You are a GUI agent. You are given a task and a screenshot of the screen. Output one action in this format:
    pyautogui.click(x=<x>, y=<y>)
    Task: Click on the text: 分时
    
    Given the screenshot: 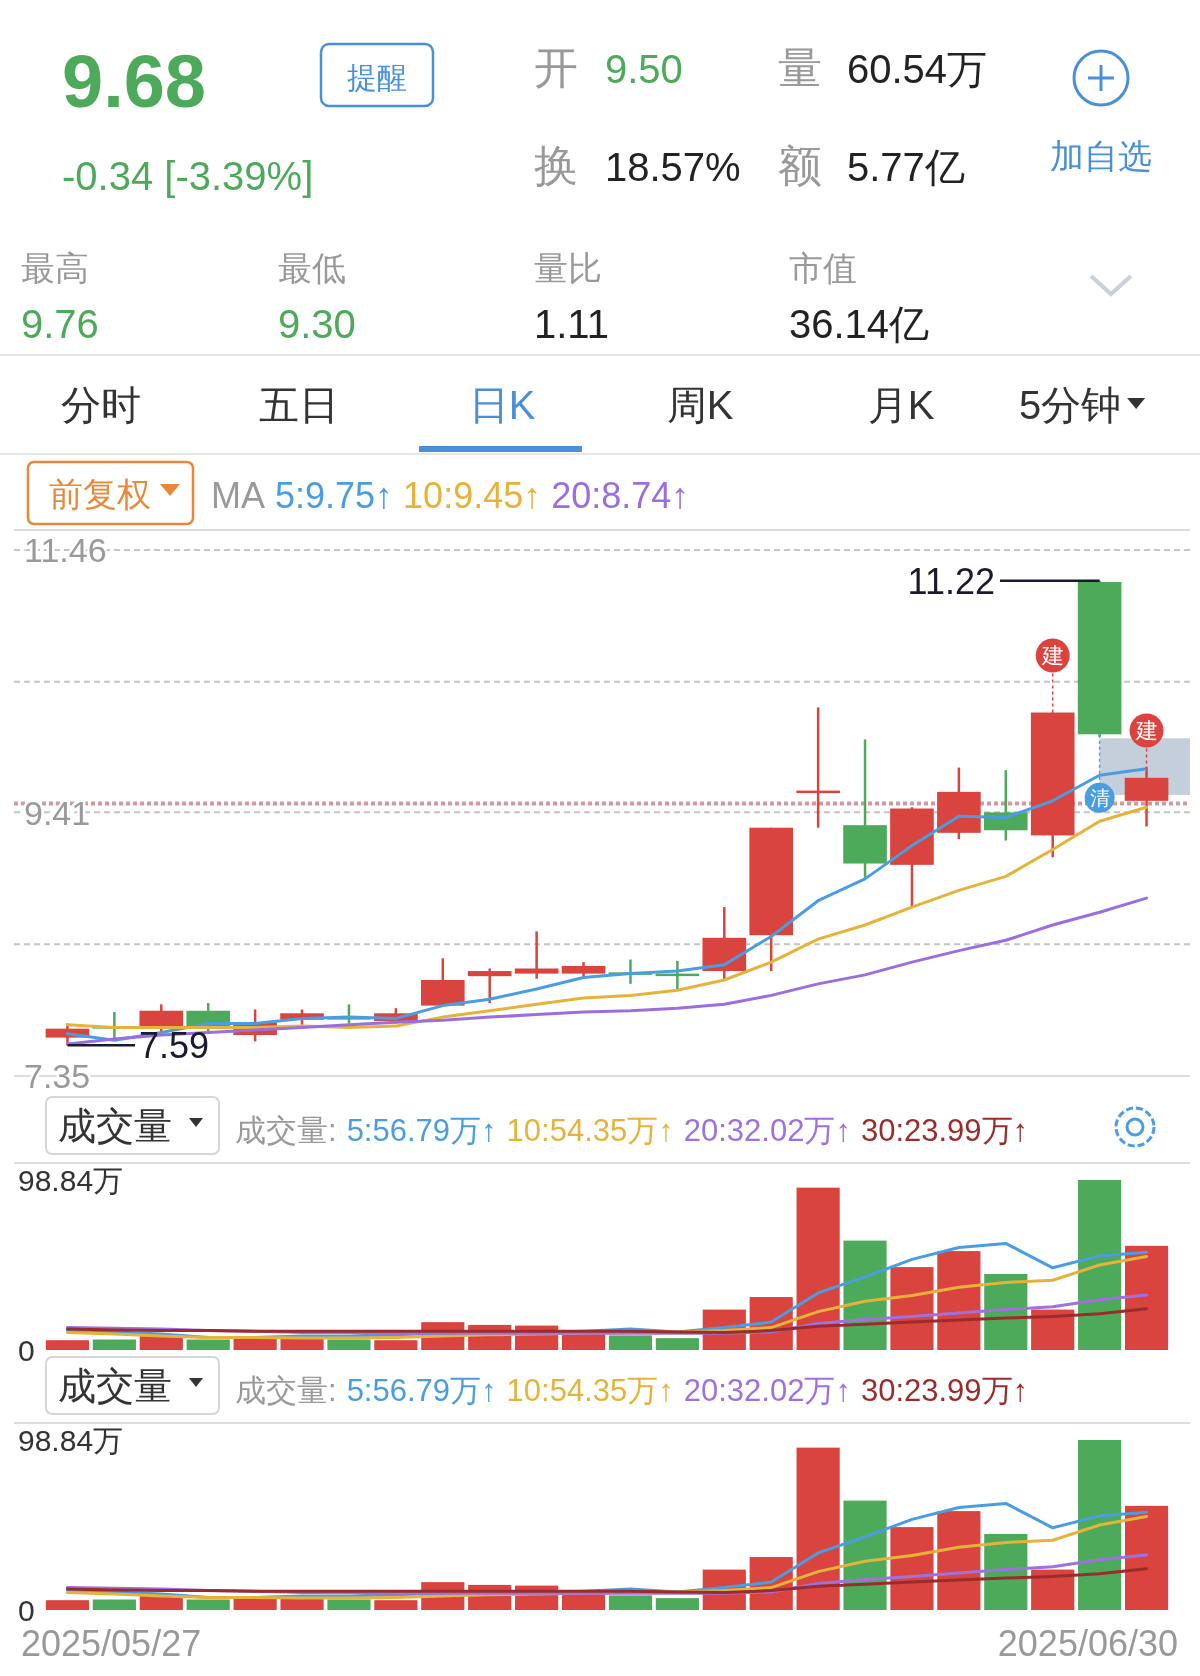 What is the action you would take?
    pyautogui.click(x=101, y=405)
    